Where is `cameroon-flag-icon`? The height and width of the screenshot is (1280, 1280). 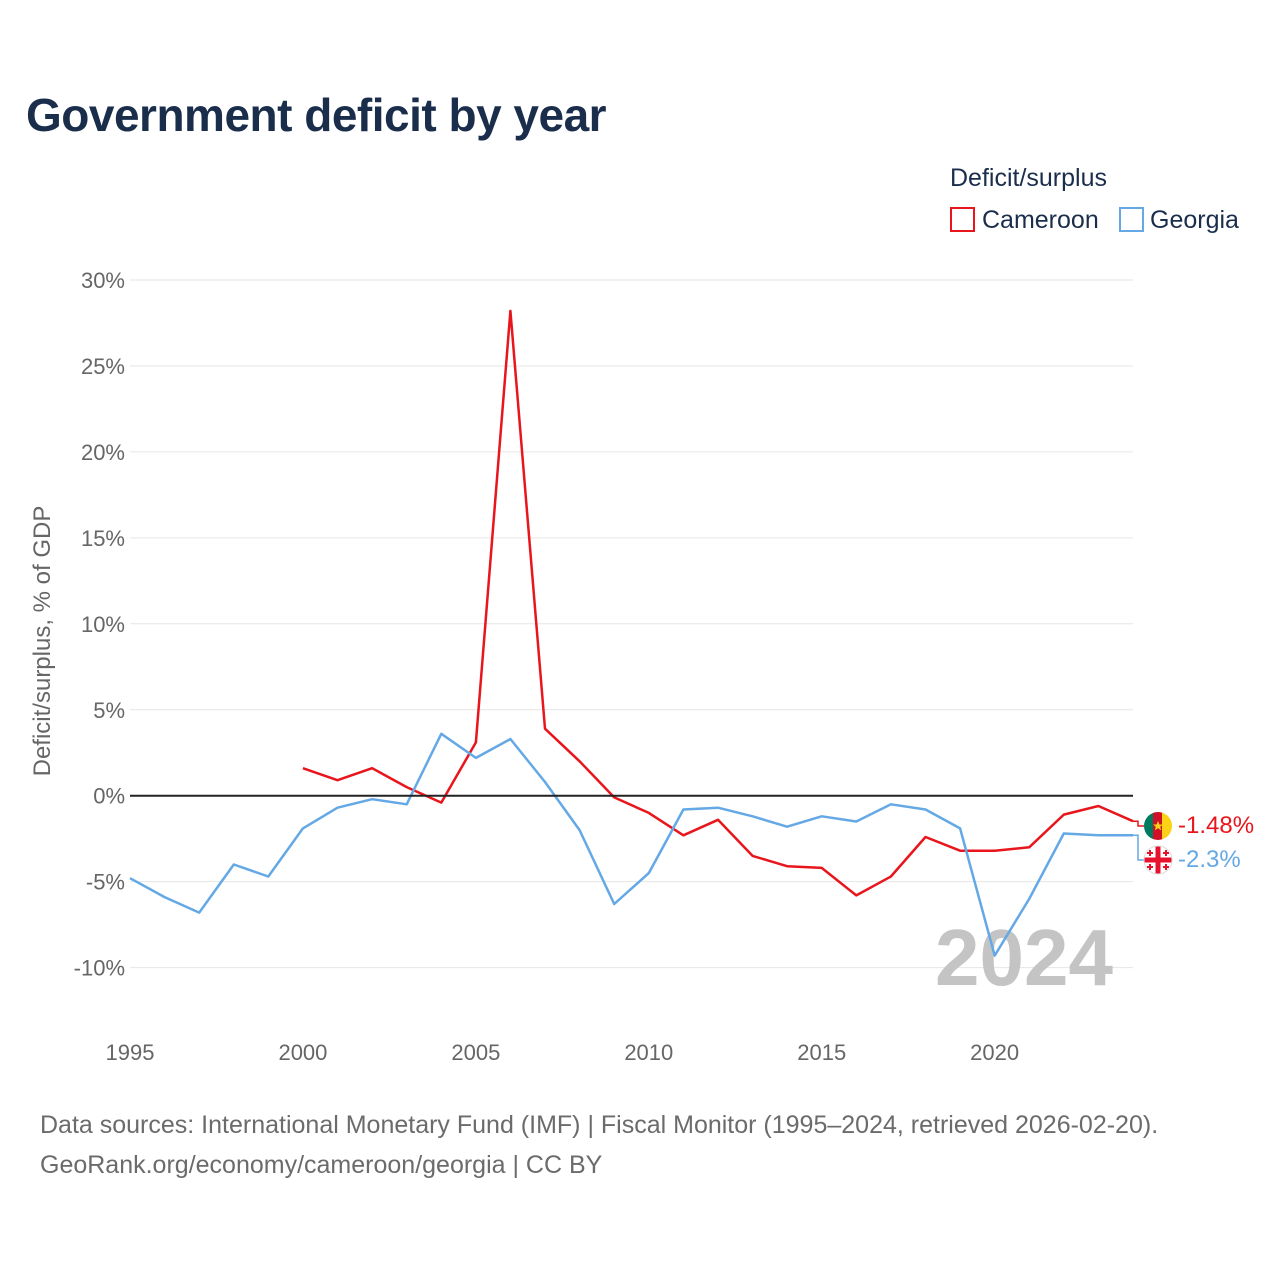
cameroon-flag-icon is located at coordinates (1158, 826).